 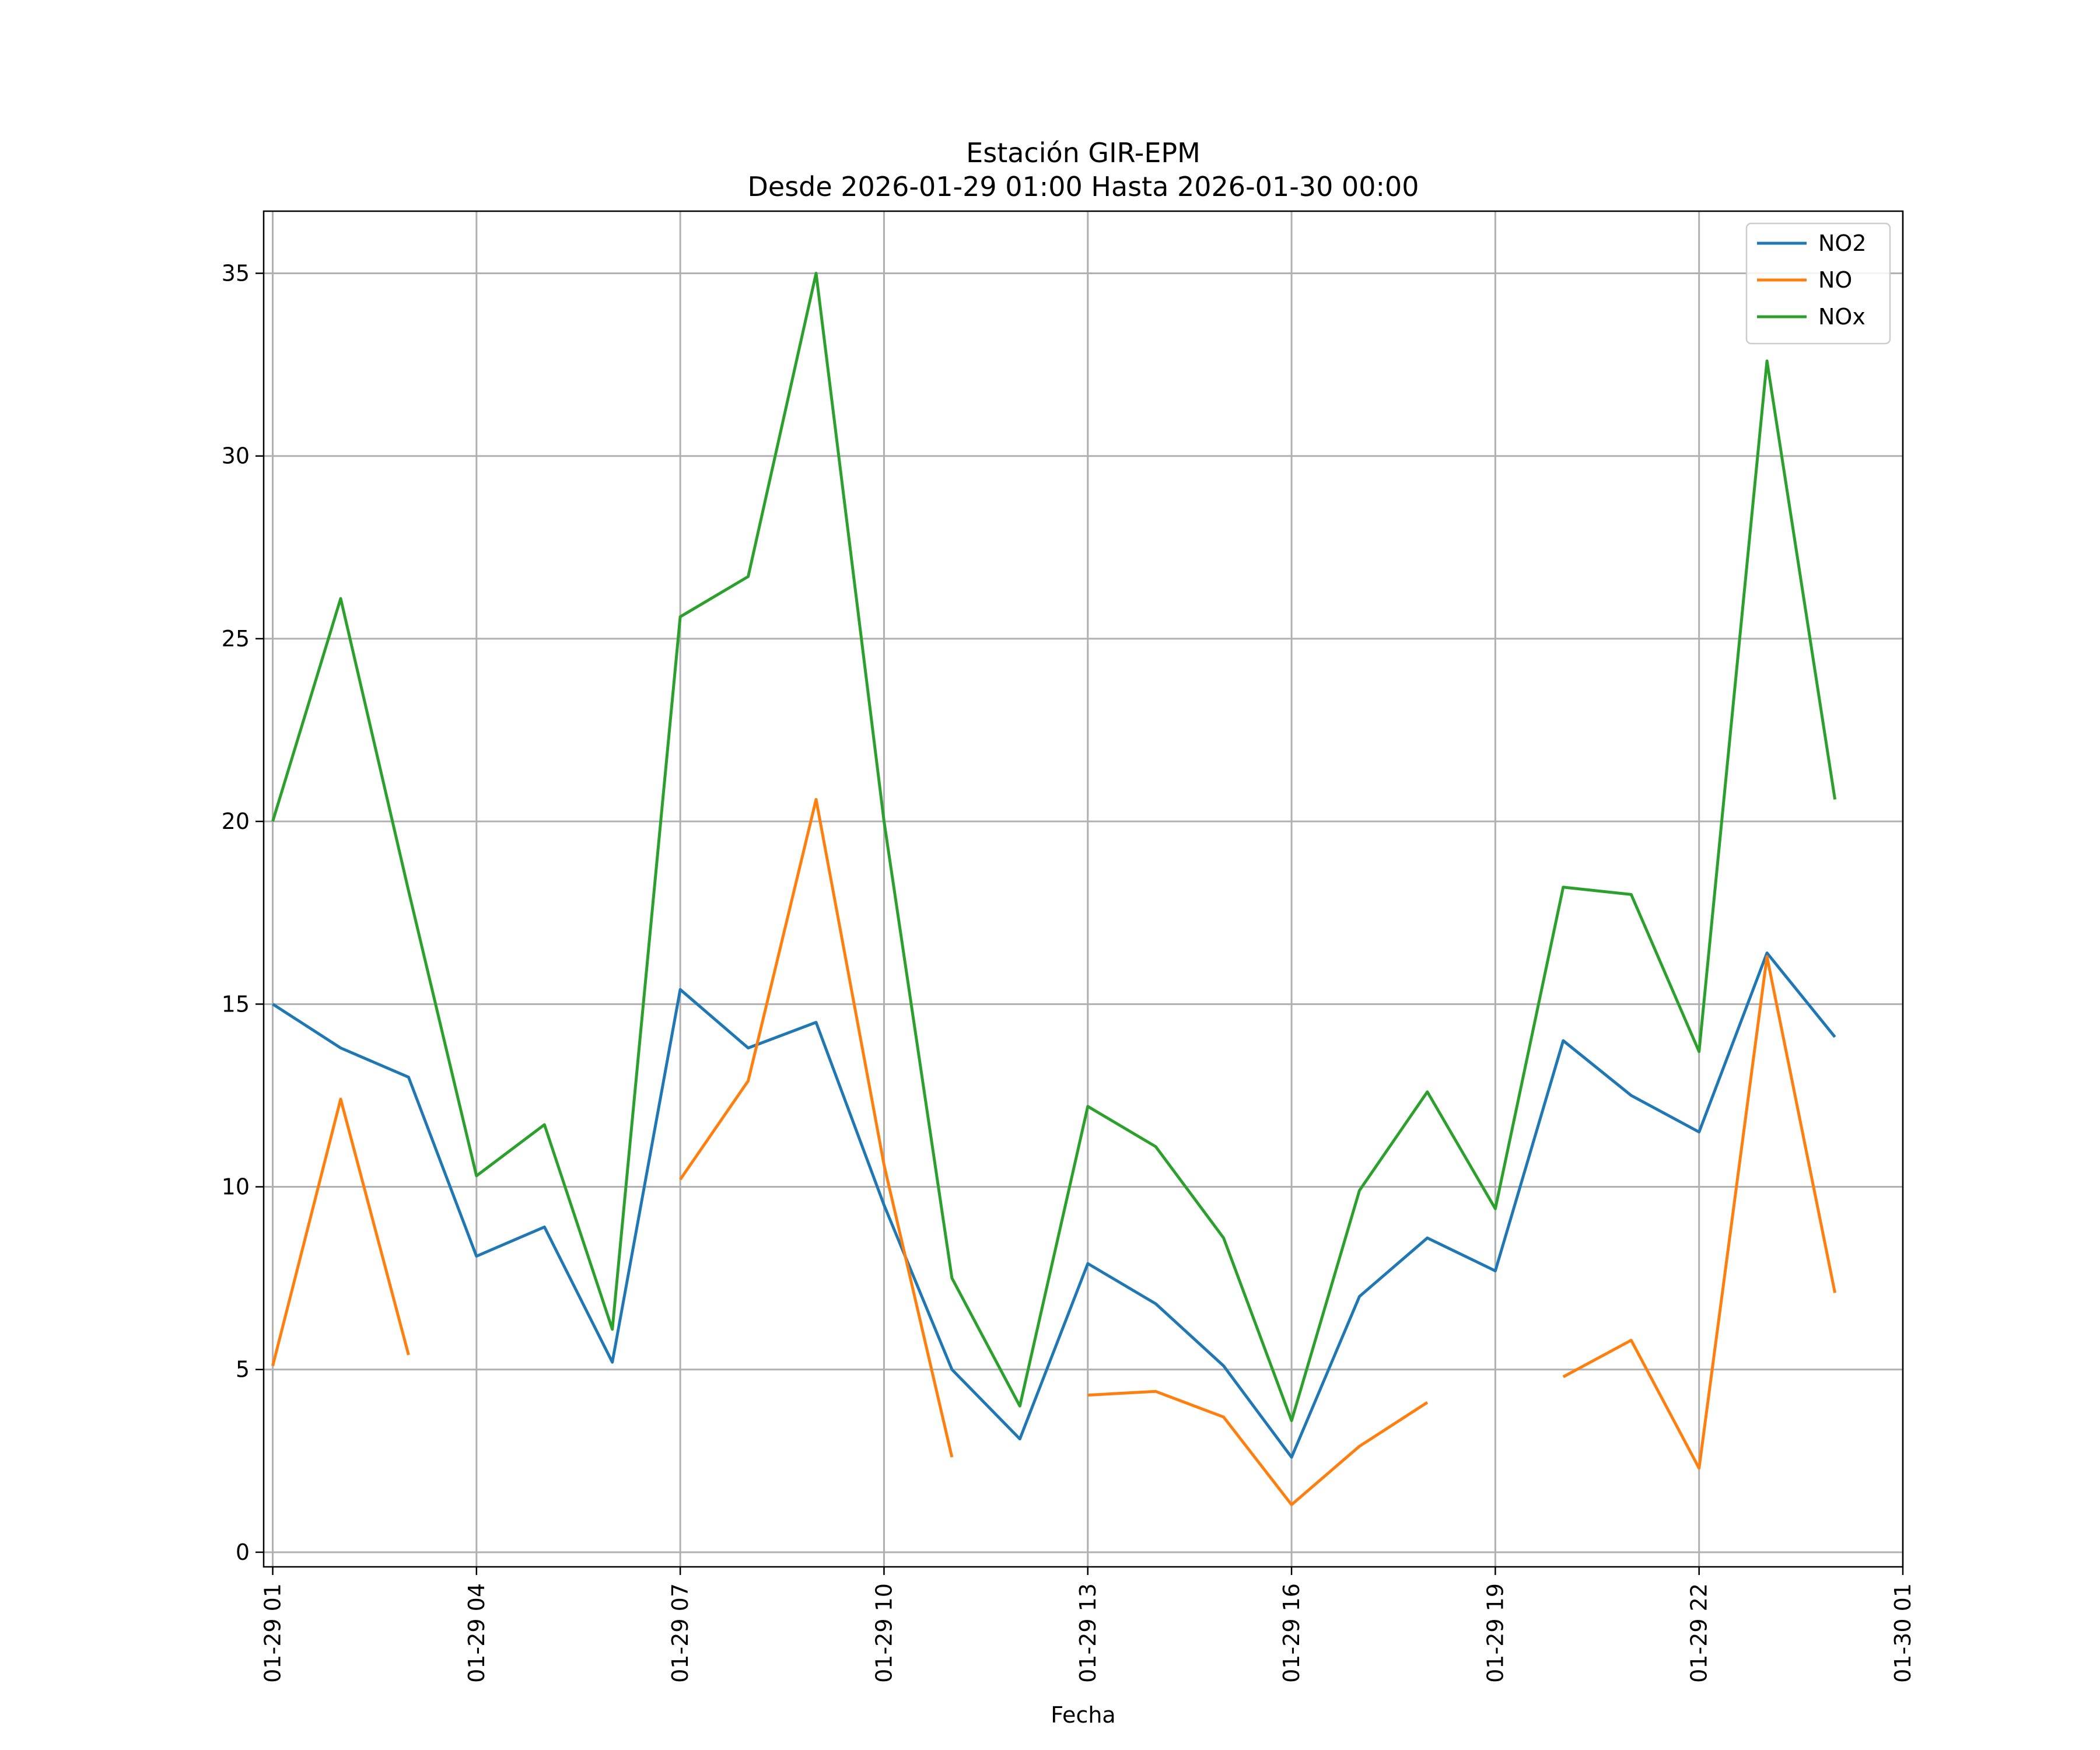 What do you see at coordinates (476, 1633) in the screenshot?
I see `x-tick-label: 01-29 04` at bounding box center [476, 1633].